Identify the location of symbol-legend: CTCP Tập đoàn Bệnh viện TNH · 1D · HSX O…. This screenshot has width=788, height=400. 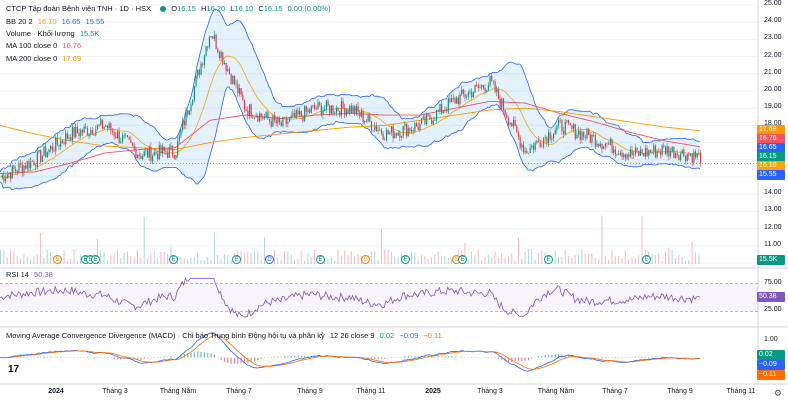
(170, 8).